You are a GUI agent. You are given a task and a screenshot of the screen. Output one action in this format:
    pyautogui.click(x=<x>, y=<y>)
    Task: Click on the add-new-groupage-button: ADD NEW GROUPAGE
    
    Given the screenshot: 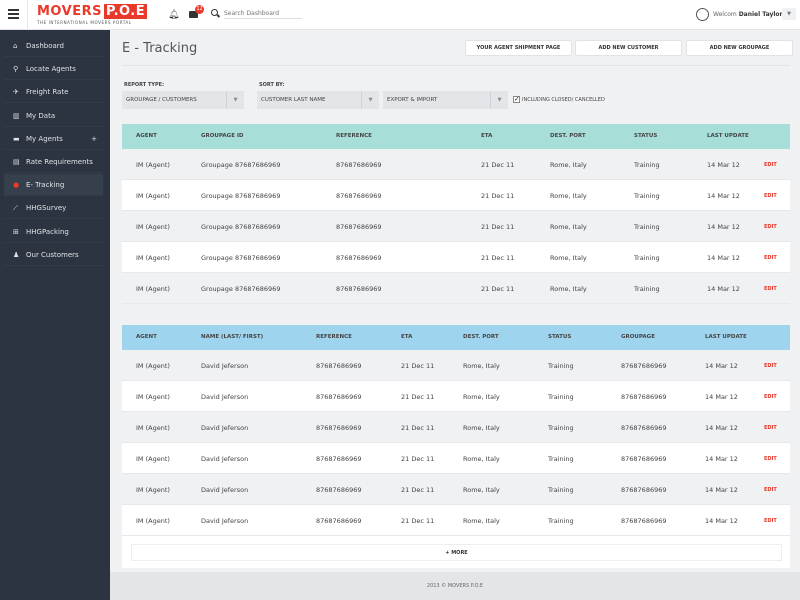 What is the action you would take?
    pyautogui.click(x=739, y=48)
    